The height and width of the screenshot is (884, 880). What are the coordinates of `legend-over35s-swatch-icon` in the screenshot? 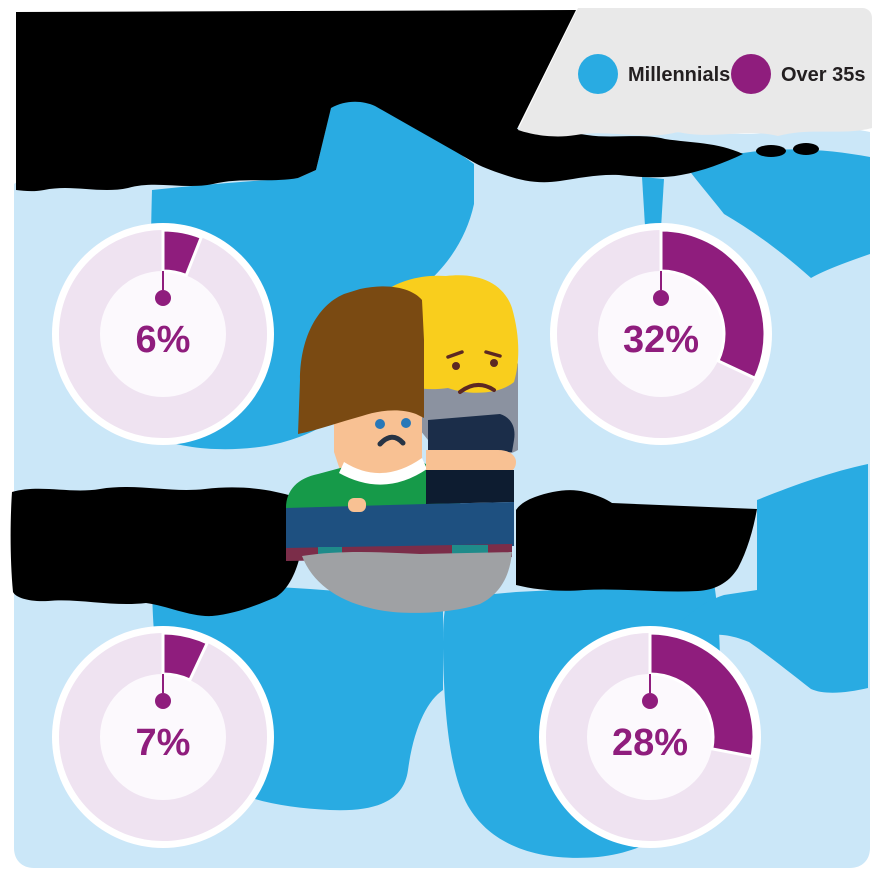 It's located at (751, 74).